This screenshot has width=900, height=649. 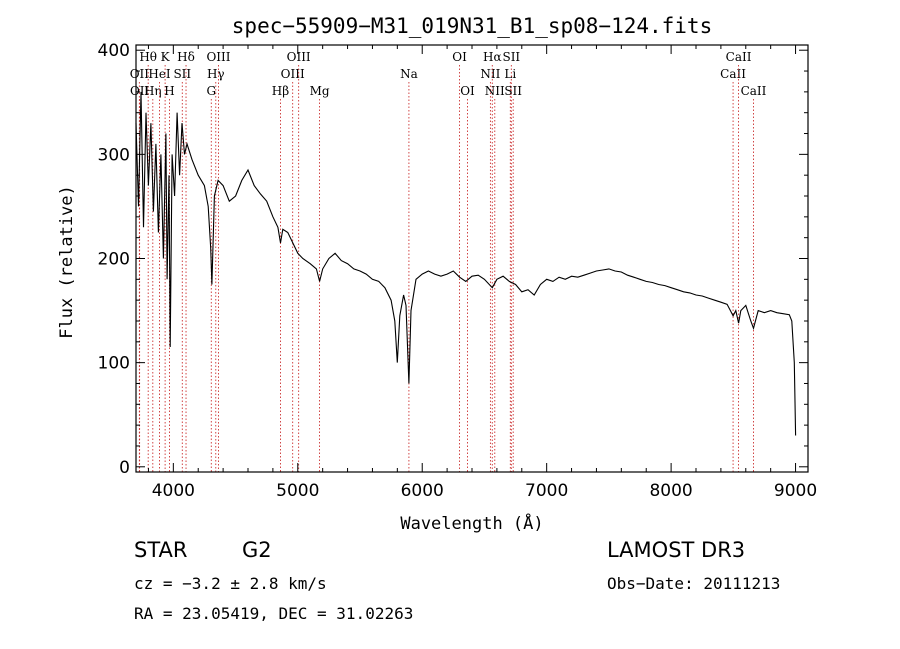 I want to click on line-marker-label: Hβ, so click(x=280, y=91).